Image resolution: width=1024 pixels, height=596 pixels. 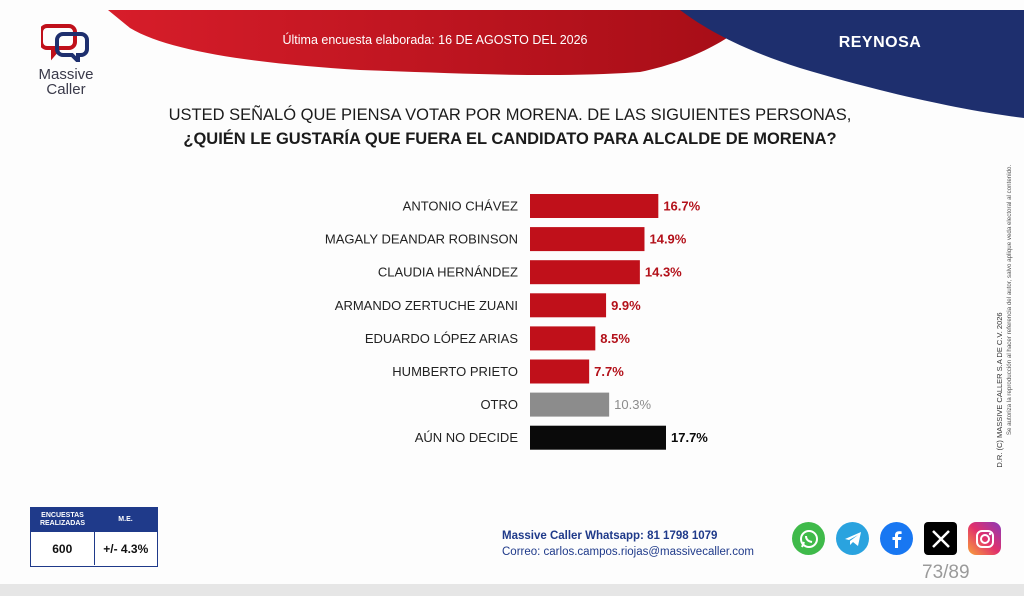 What do you see at coordinates (852, 538) in the screenshot?
I see `telegram-icon` at bounding box center [852, 538].